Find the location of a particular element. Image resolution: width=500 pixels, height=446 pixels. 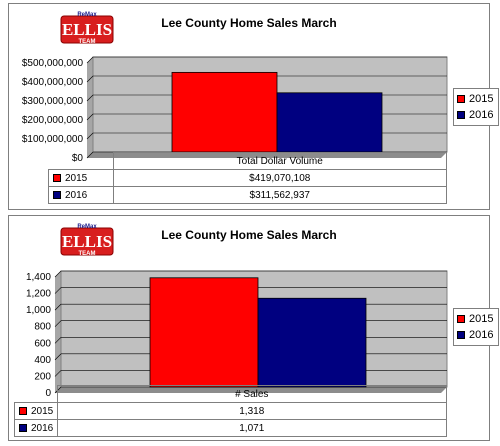

data-table-header-row: # Sales is located at coordinates (230, 394).